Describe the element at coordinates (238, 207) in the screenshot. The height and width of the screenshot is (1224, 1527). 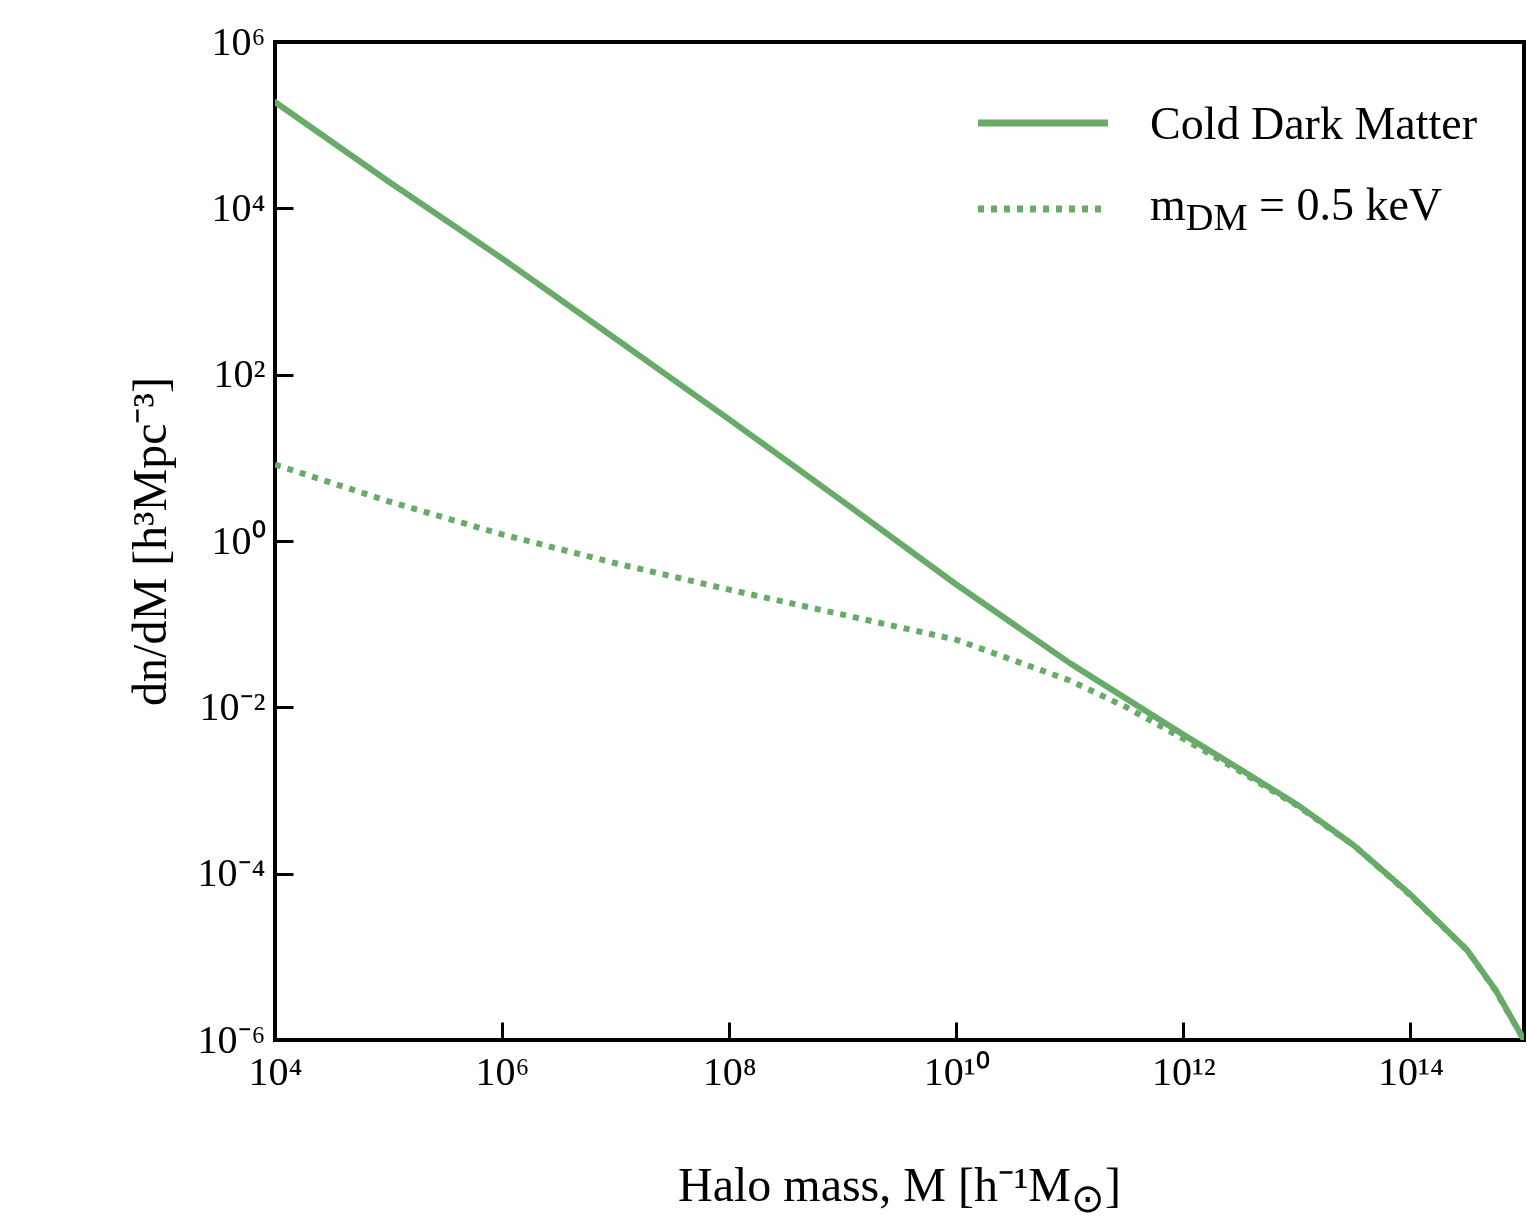
I see `y-tick-label: 10⁴` at that location.